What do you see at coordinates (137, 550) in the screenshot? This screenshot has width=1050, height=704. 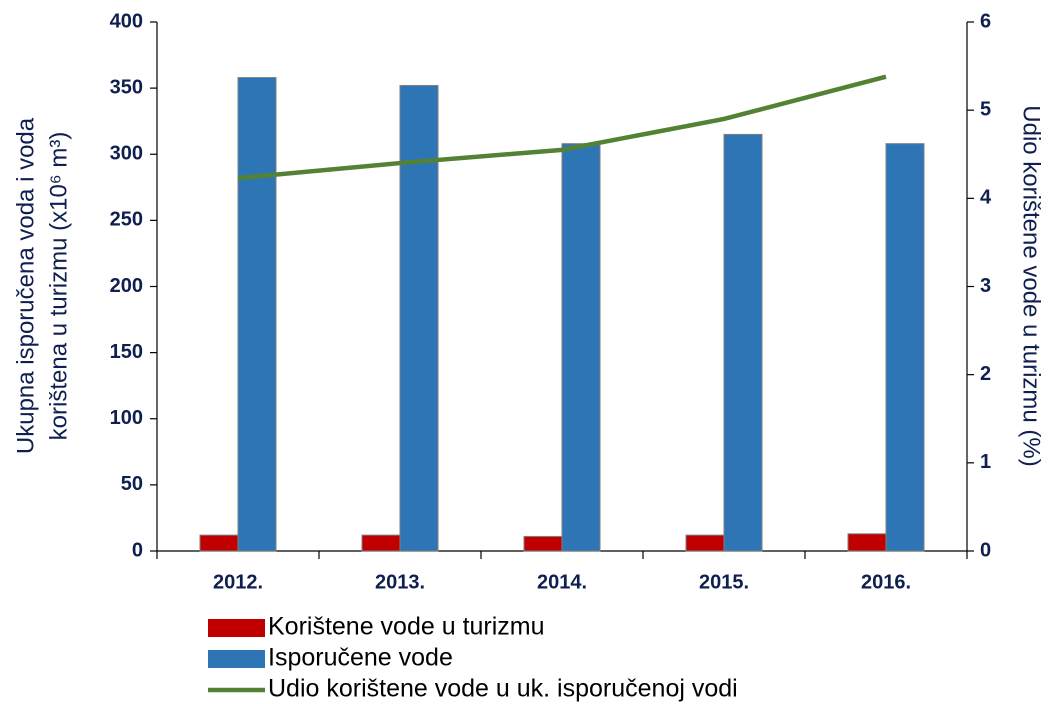 I see `y-tick-label: 0` at bounding box center [137, 550].